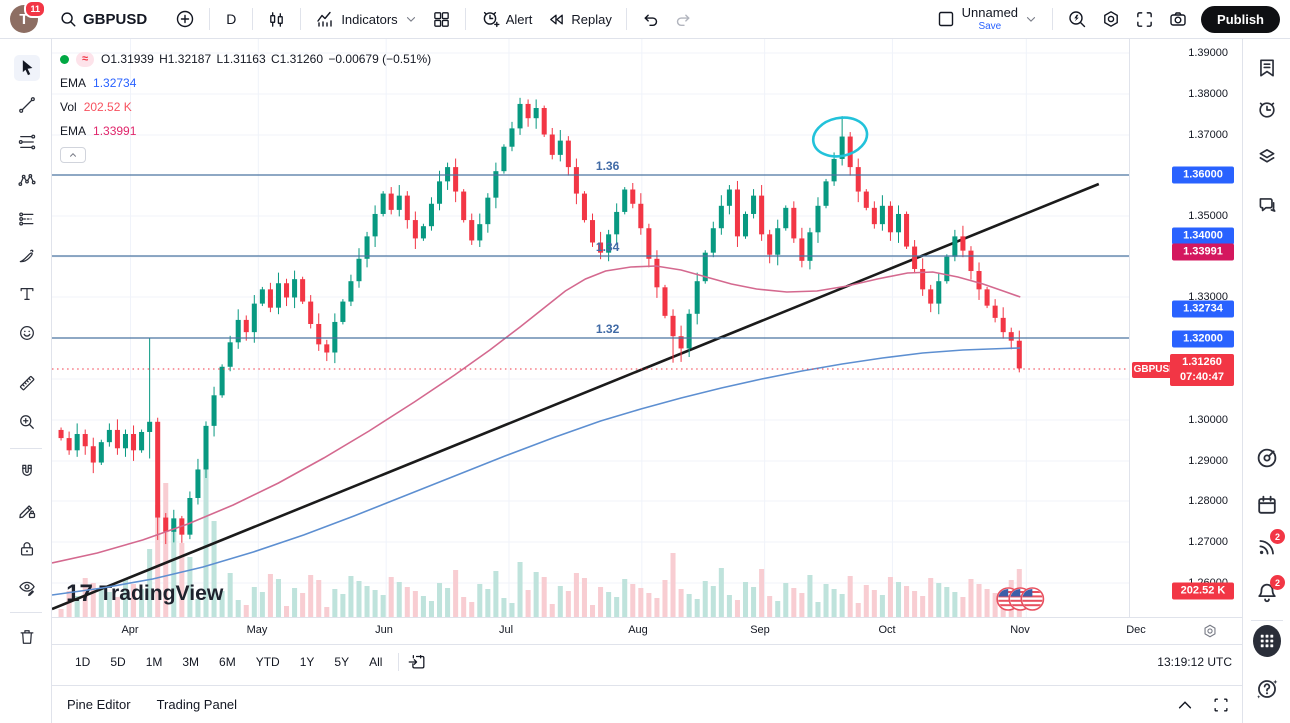  Describe the element at coordinates (197, 704) in the screenshot. I see `tab-trading-panel: Trading Panel` at that location.